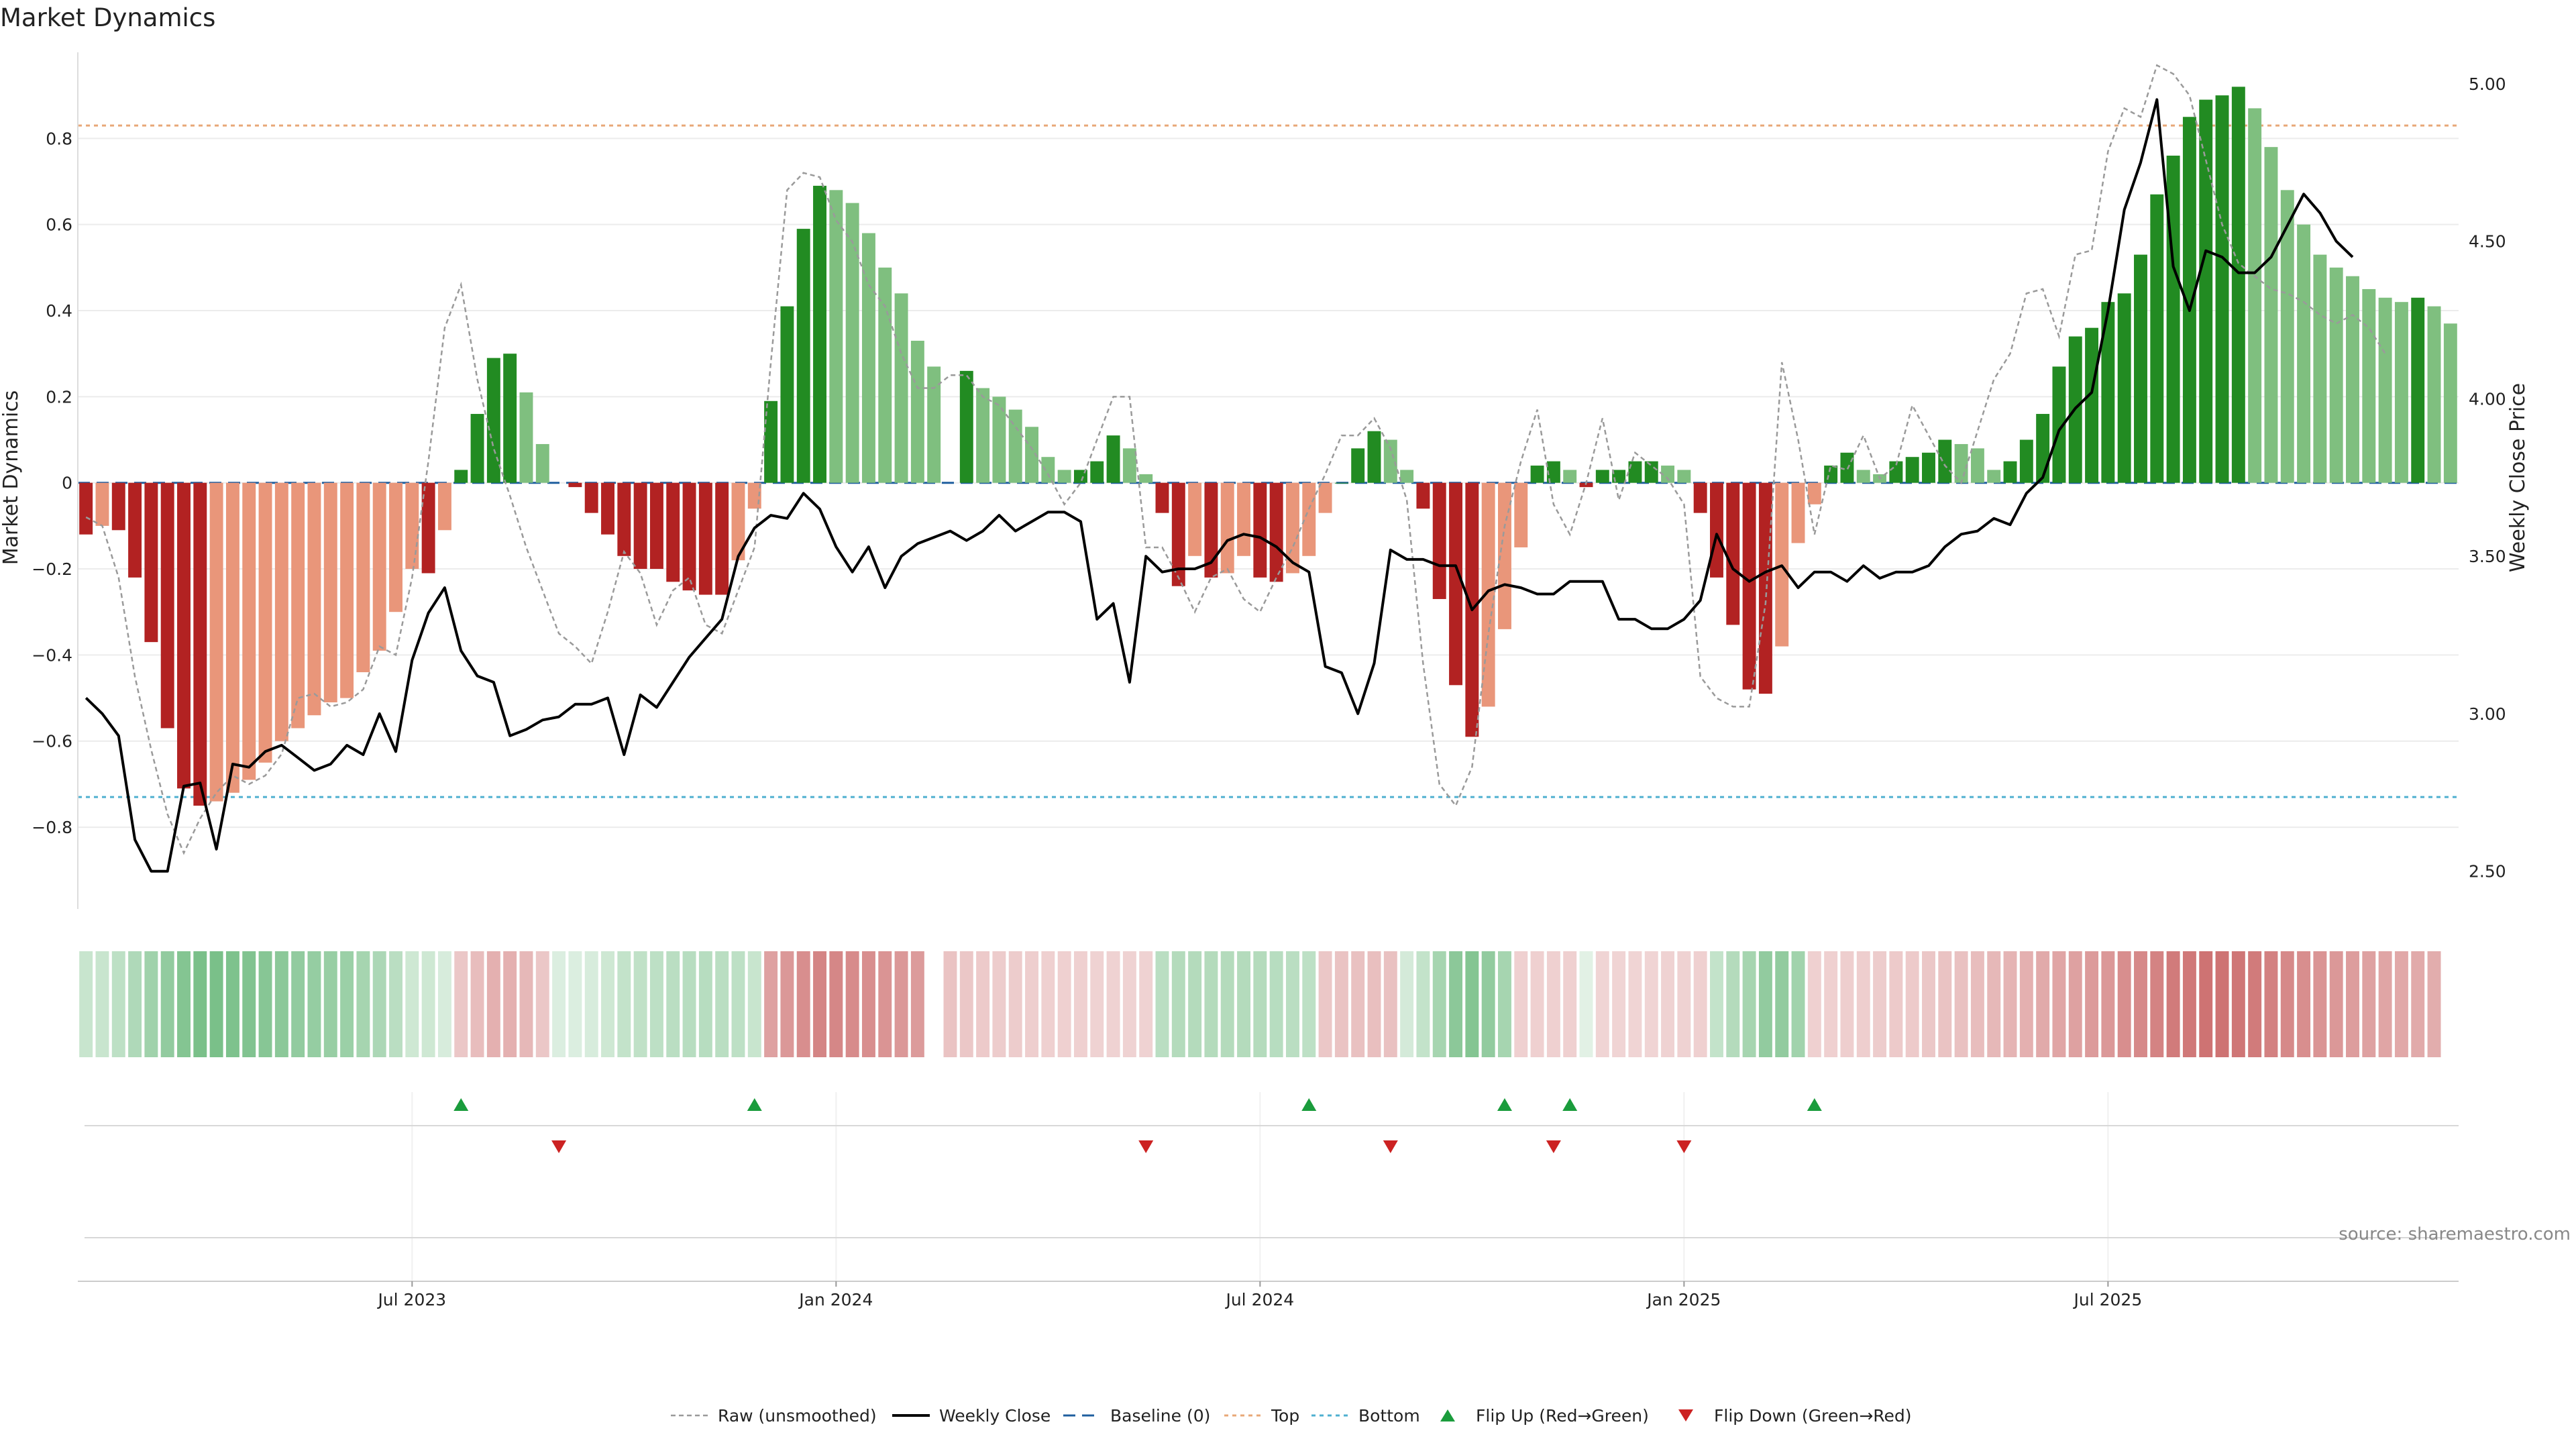  What do you see at coordinates (52, 655) in the screenshot?
I see `left-tick-label: −0.4` at bounding box center [52, 655].